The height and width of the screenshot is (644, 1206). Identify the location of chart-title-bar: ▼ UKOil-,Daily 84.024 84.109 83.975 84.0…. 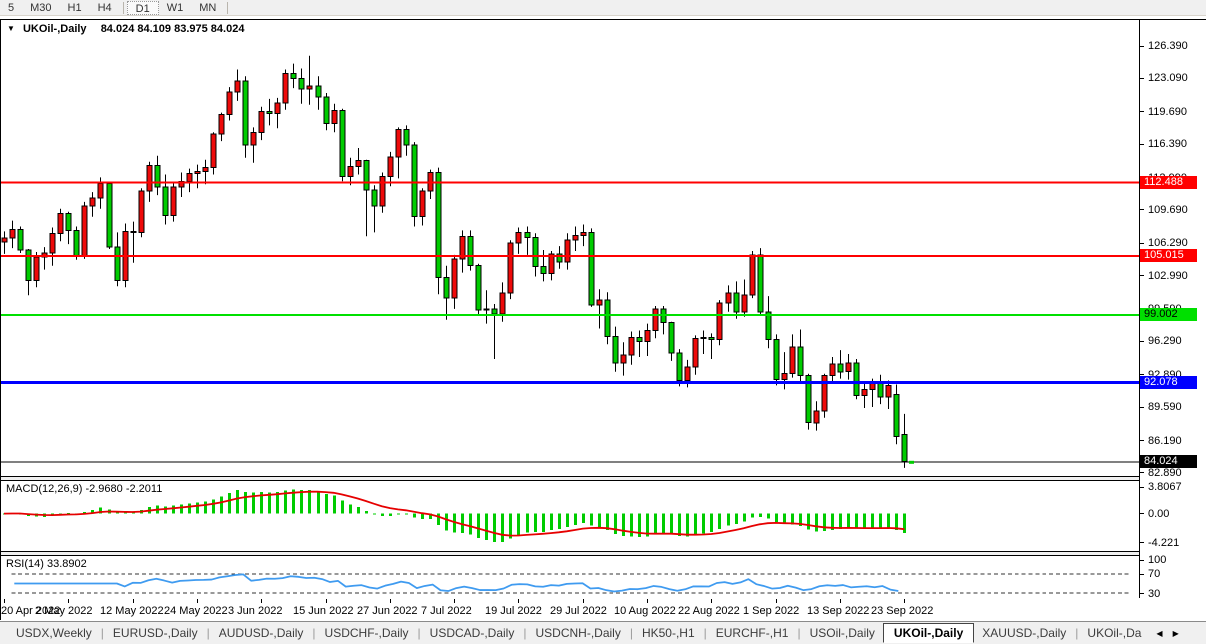
(125, 29).